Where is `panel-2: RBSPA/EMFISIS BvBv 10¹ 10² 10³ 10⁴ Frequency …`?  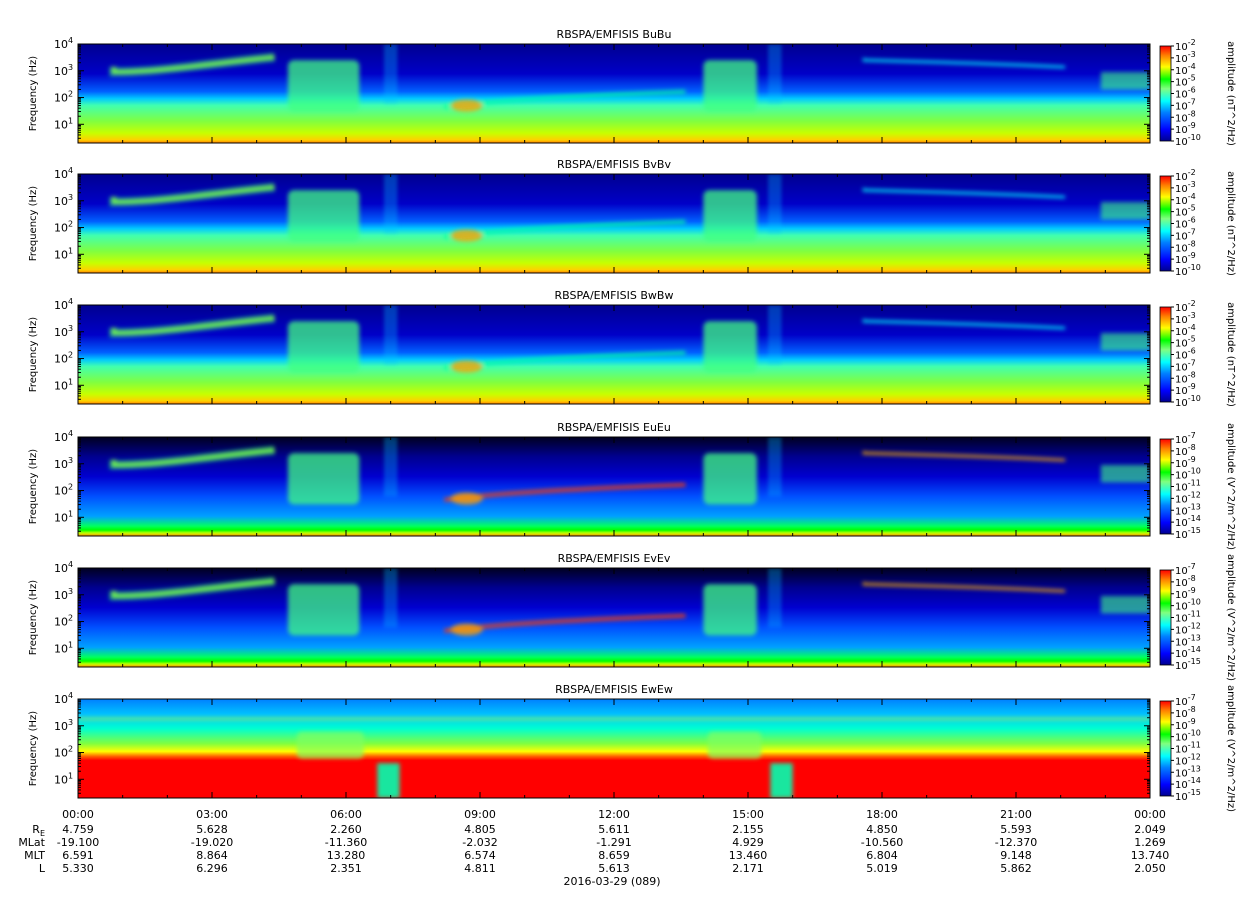
panel-2: RBSPA/EMFISIS BvBv 10¹ 10² 10³ 10⁴ Frequency … is located at coordinates (632, 218).